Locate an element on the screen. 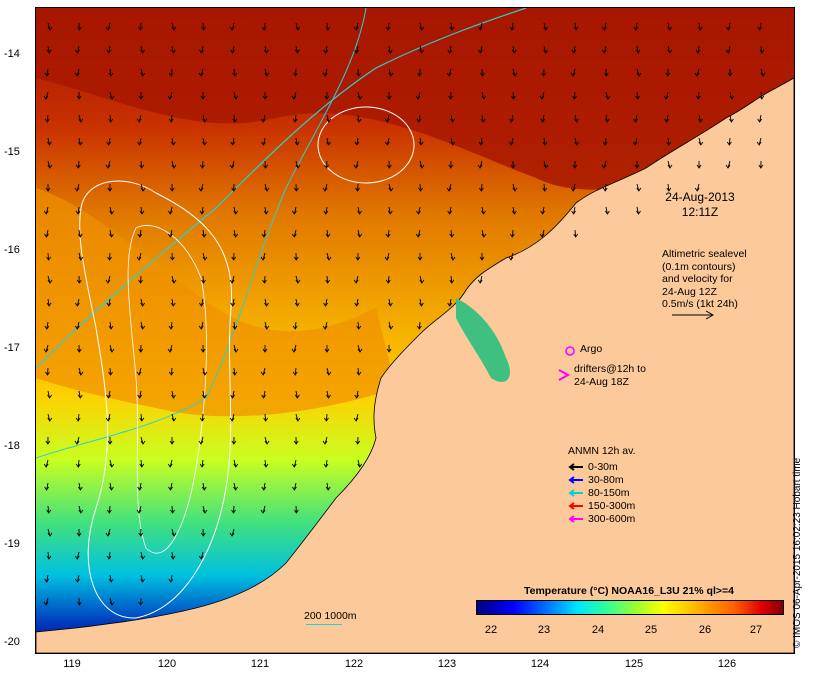  anmn-item-label: 80-150m is located at coordinates (609, 492).